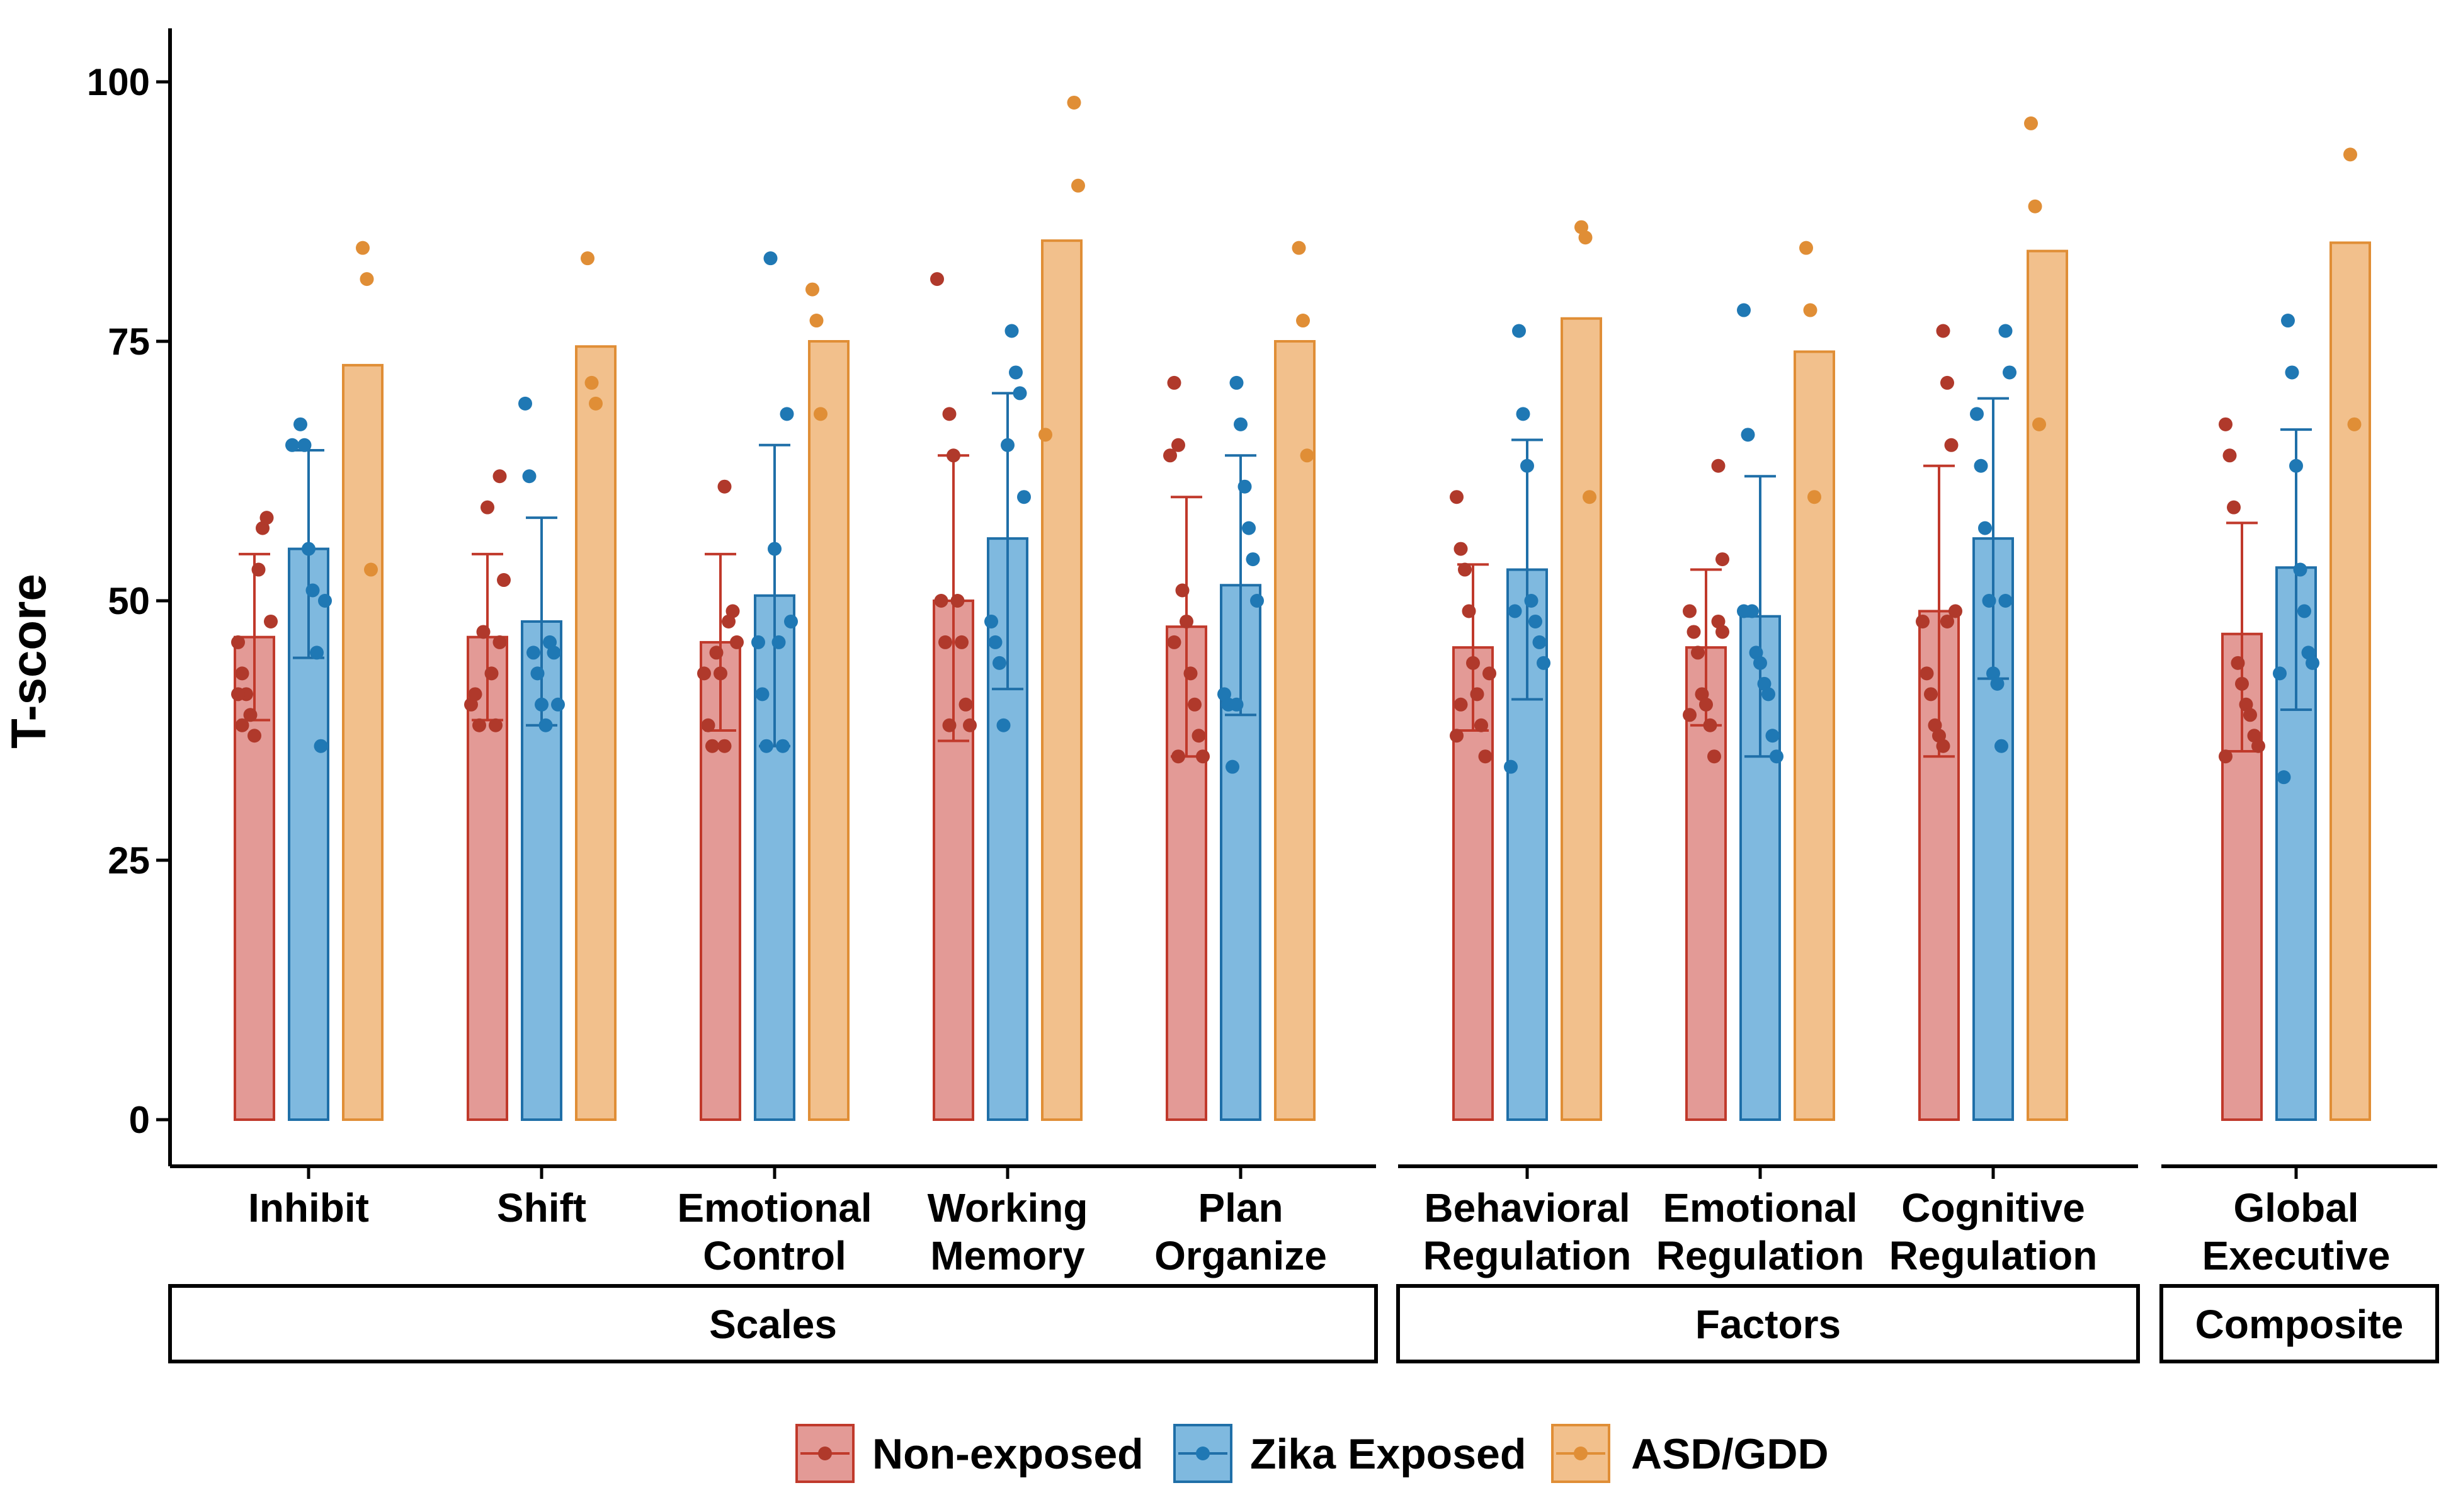 The width and height of the screenshot is (2463, 1512). Describe the element at coordinates (825, 1454) in the screenshot. I see `legend-key-dot` at that location.